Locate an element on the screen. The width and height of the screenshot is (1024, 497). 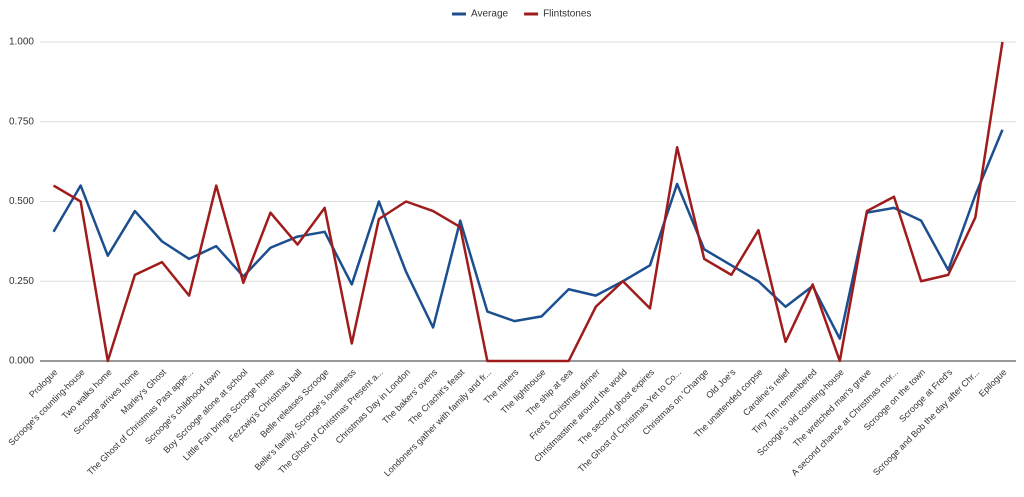
x-tick-label: Caroline's relief is located at coordinates (766, 392).